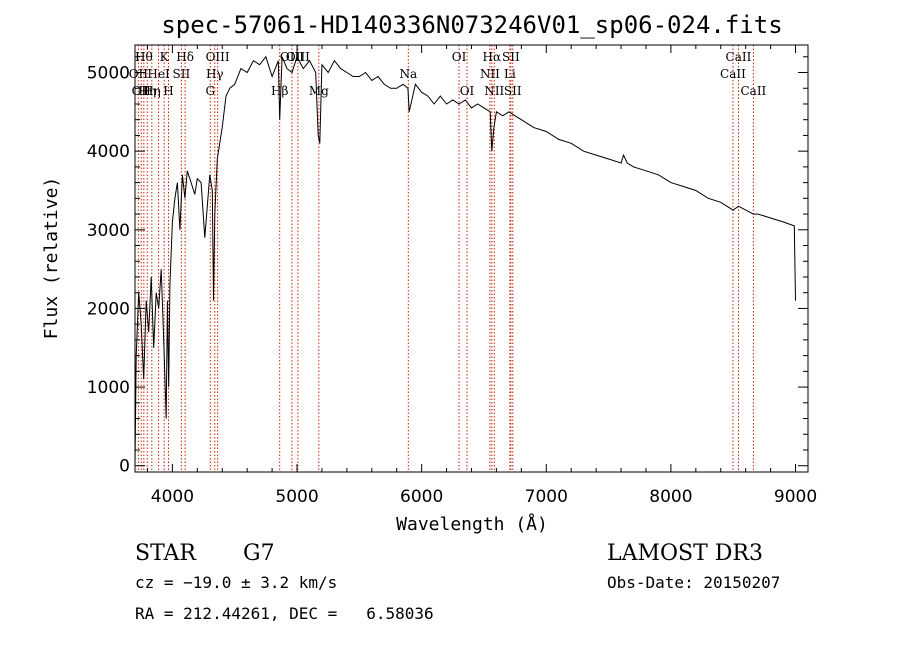  What do you see at coordinates (108, 388) in the screenshot?
I see `y-tick-label: 1000` at bounding box center [108, 388].